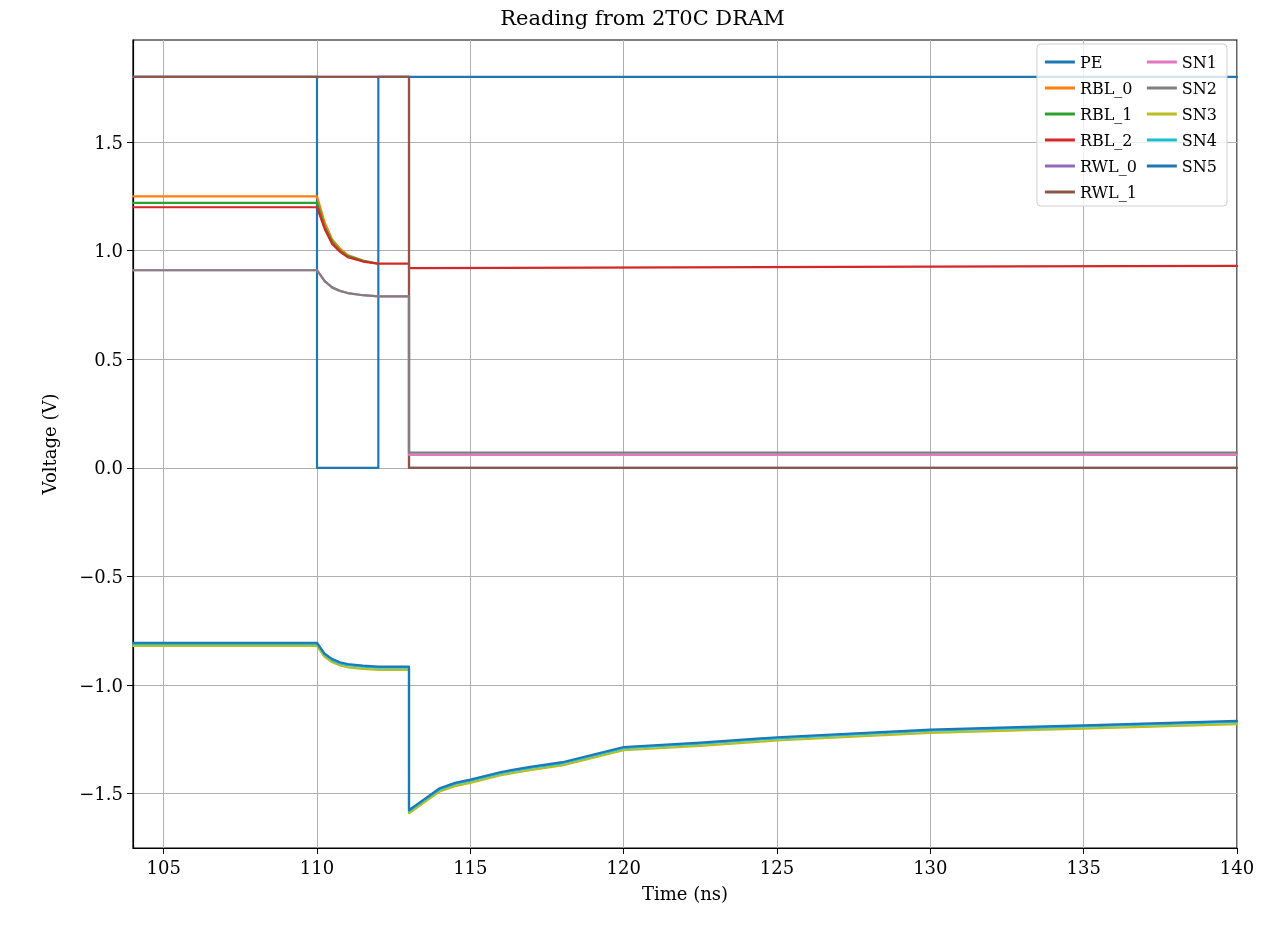 The height and width of the screenshot is (928, 1285). Describe the element at coordinates (108, 251) in the screenshot. I see `y-tick-label: 1.0` at that location.